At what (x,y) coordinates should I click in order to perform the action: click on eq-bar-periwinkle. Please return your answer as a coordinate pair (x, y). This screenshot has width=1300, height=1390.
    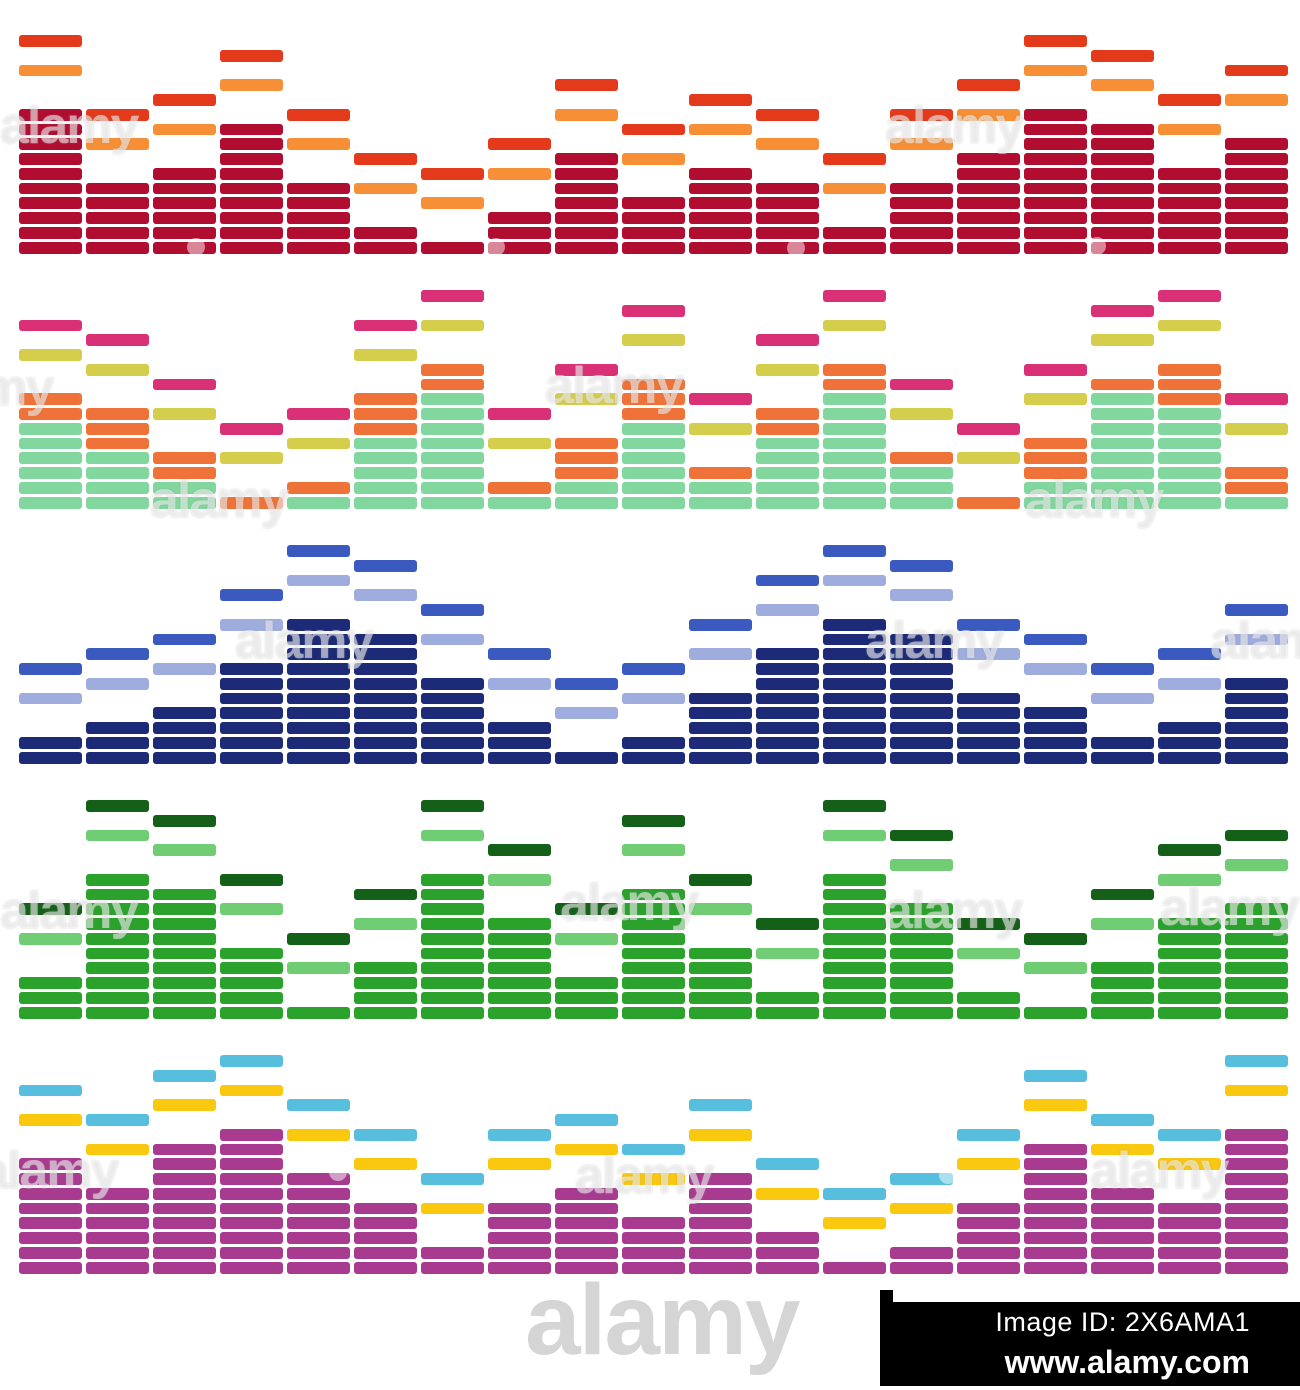
    Looking at the image, I should click on (117, 683).